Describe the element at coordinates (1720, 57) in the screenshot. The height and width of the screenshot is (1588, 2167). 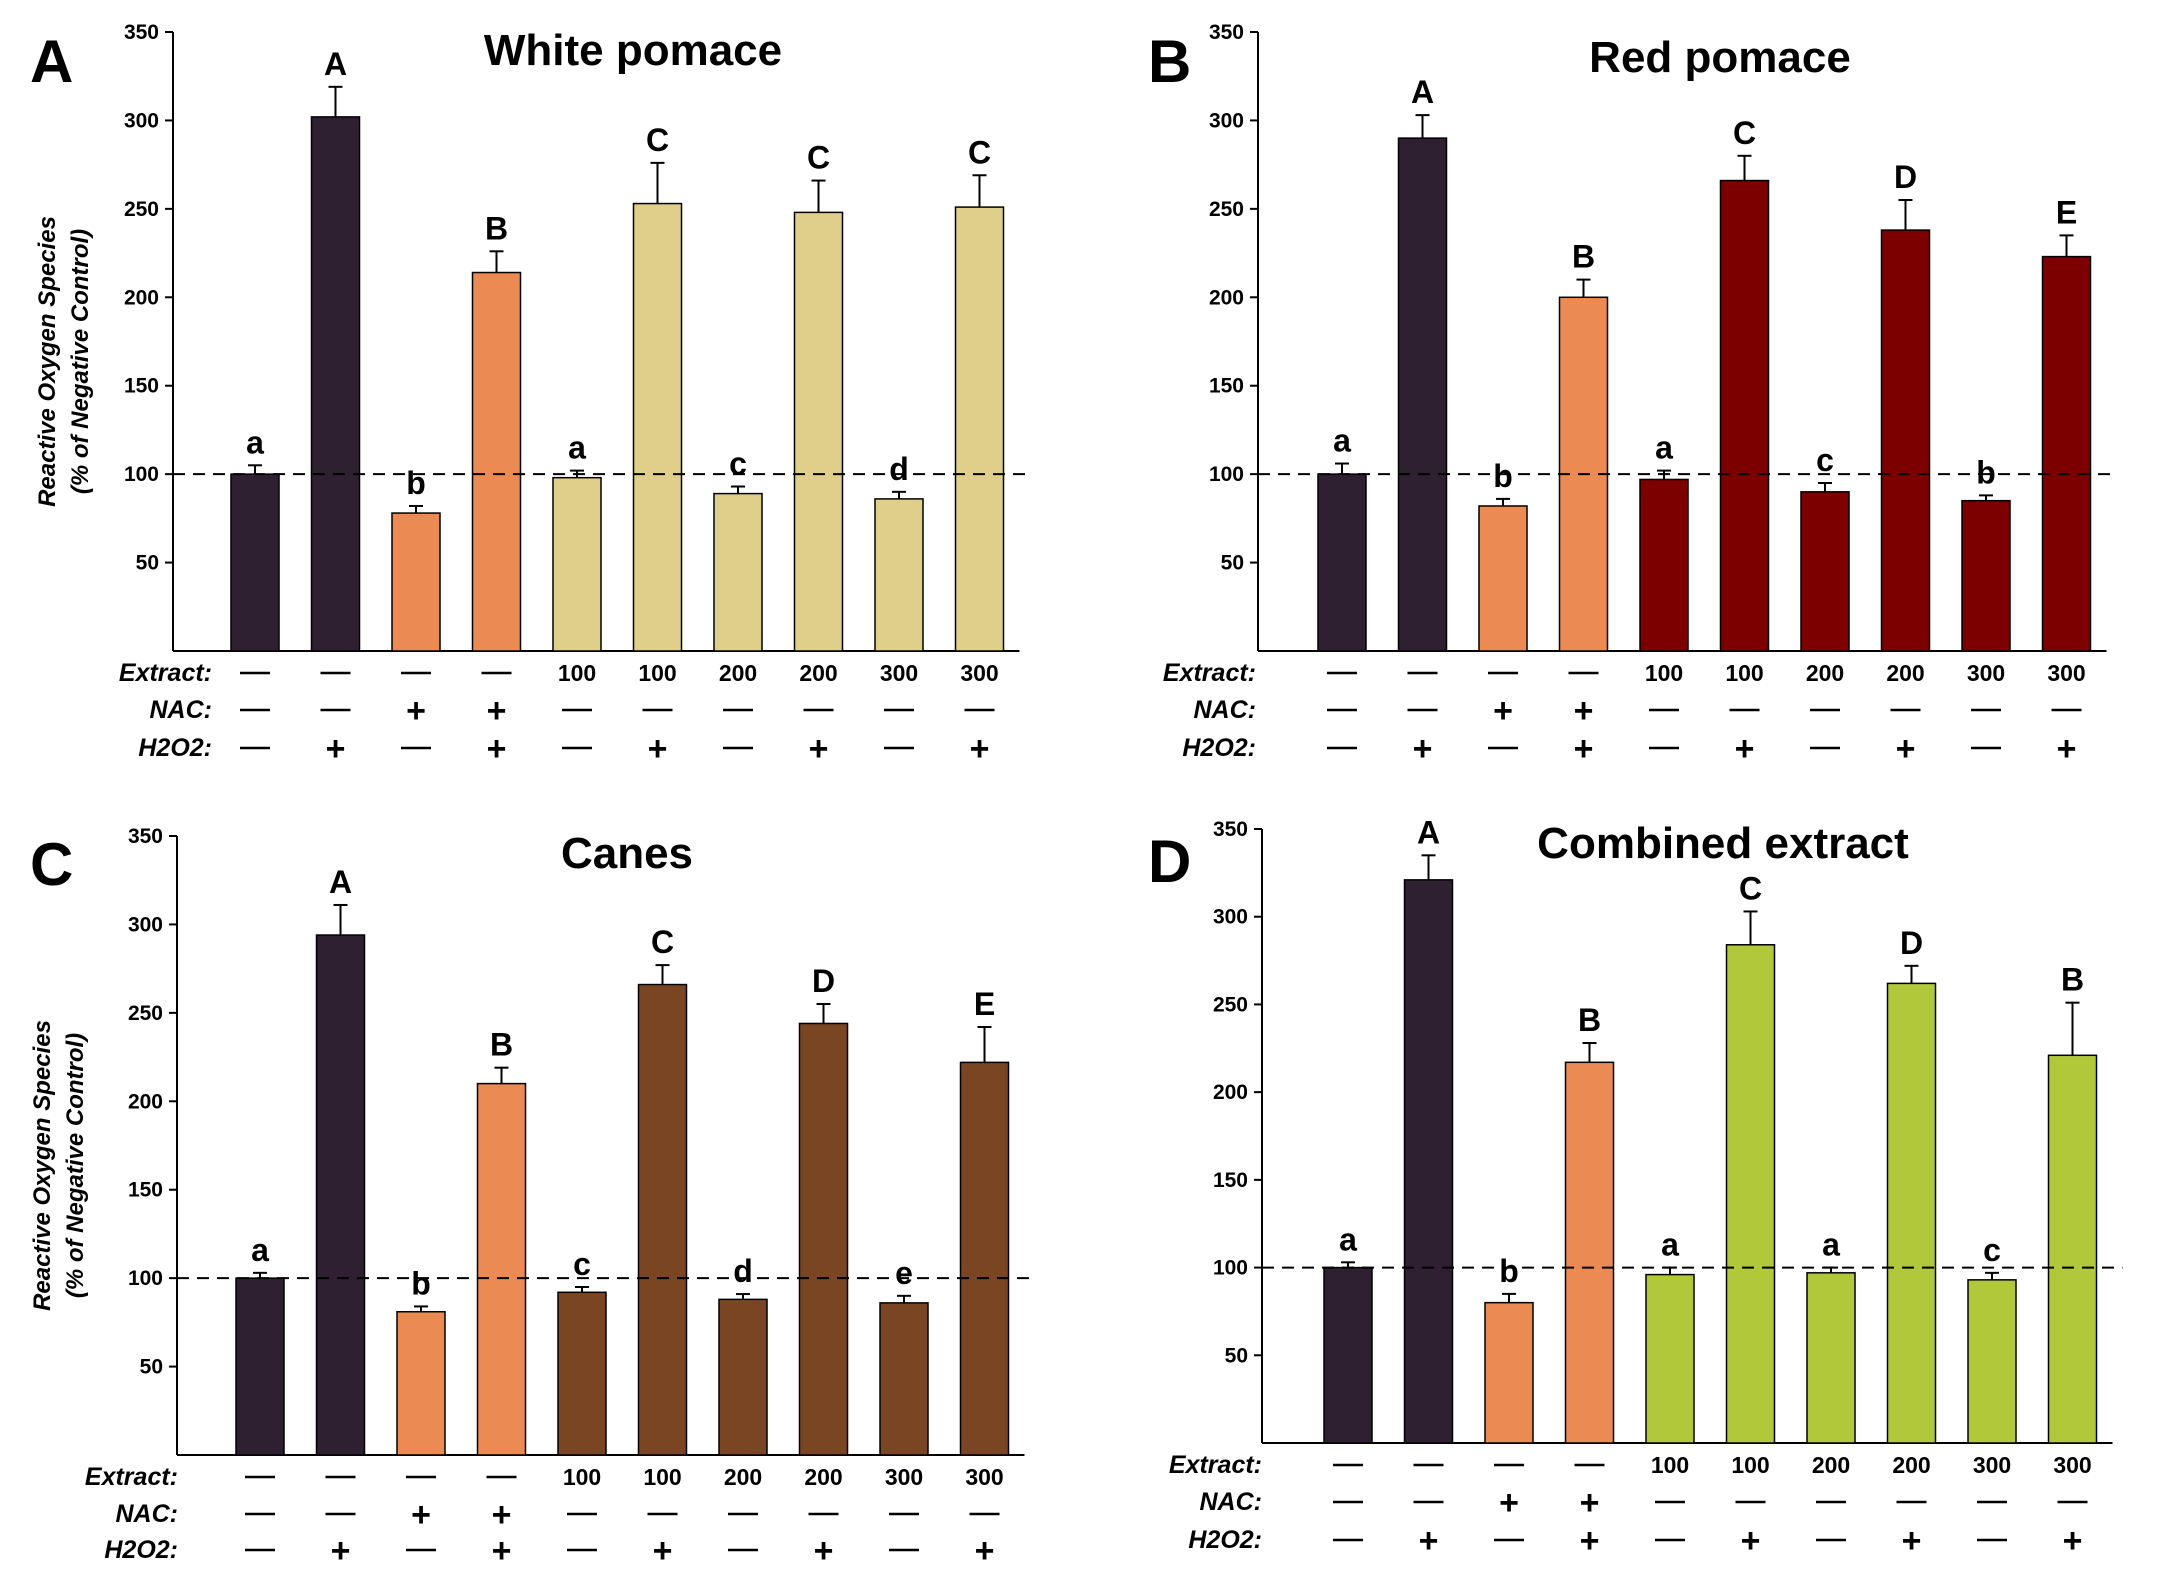
I see `panel-title: Red pomace` at that location.